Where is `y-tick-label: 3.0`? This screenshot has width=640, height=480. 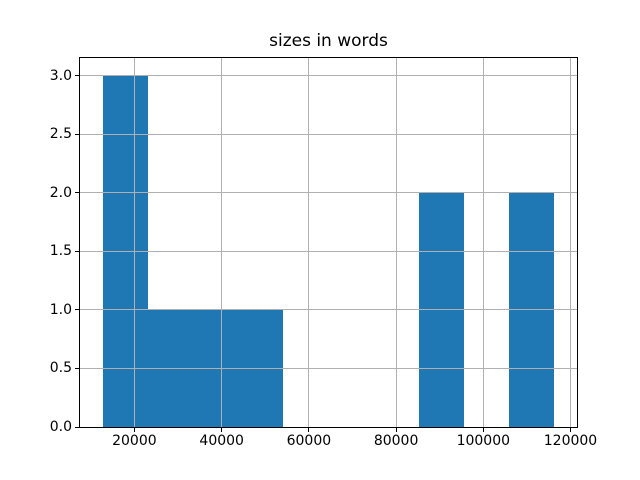 y-tick-label: 3.0 is located at coordinates (60, 75).